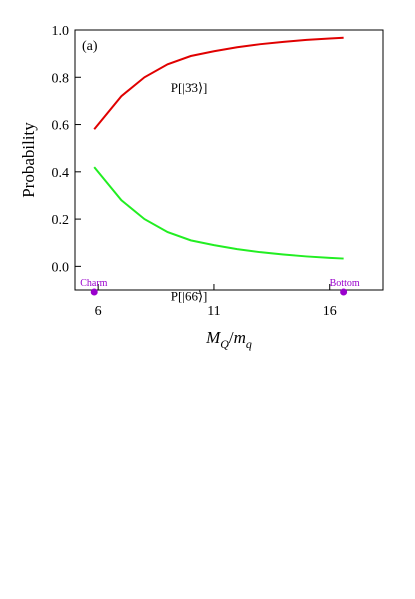 This screenshot has height=599, width=415. I want to click on x-label-part: q, so click(249, 344).